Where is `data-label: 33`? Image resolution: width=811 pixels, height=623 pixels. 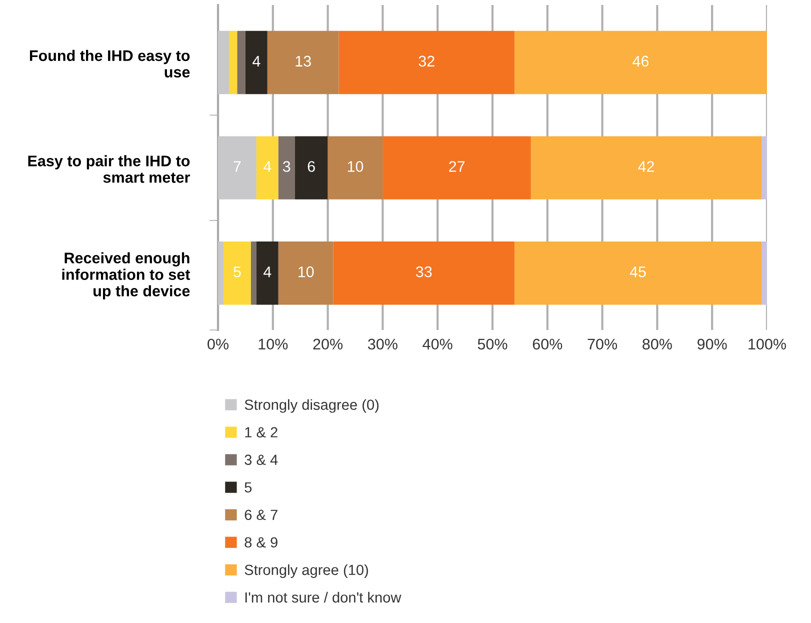 data-label: 33 is located at coordinates (424, 272).